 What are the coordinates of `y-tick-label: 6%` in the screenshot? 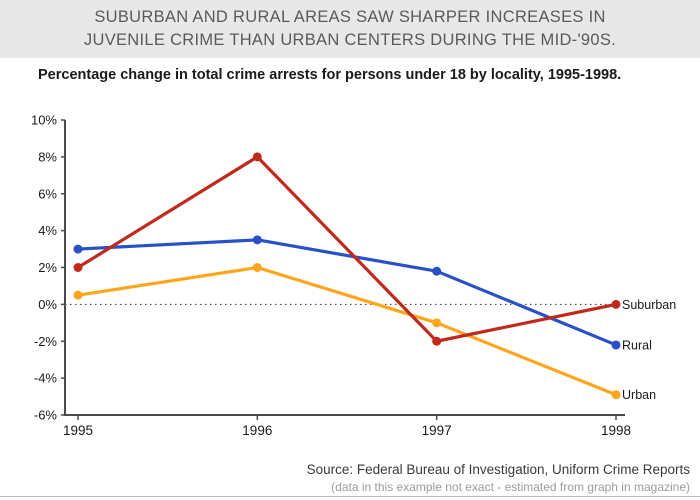 It's located at (47, 193).